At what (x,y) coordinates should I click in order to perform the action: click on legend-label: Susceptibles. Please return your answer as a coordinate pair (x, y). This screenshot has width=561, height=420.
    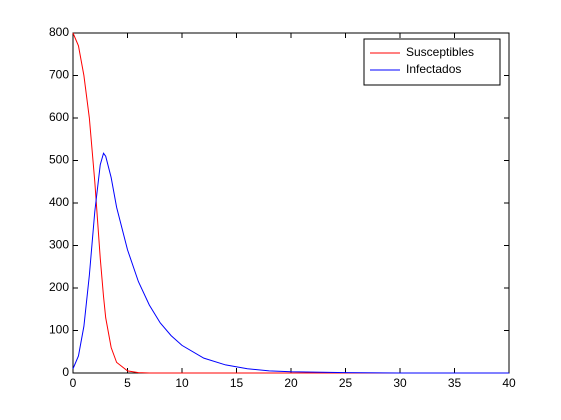
    Looking at the image, I should click on (440, 52).